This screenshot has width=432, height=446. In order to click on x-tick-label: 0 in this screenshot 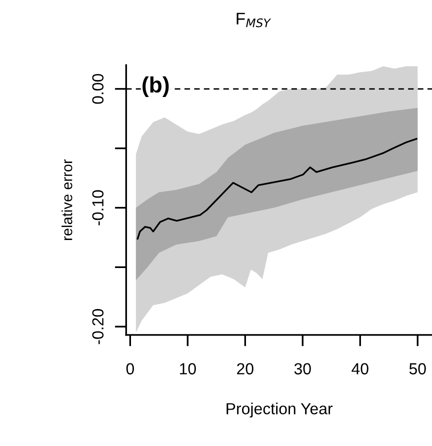, I will do `click(130, 368)`.